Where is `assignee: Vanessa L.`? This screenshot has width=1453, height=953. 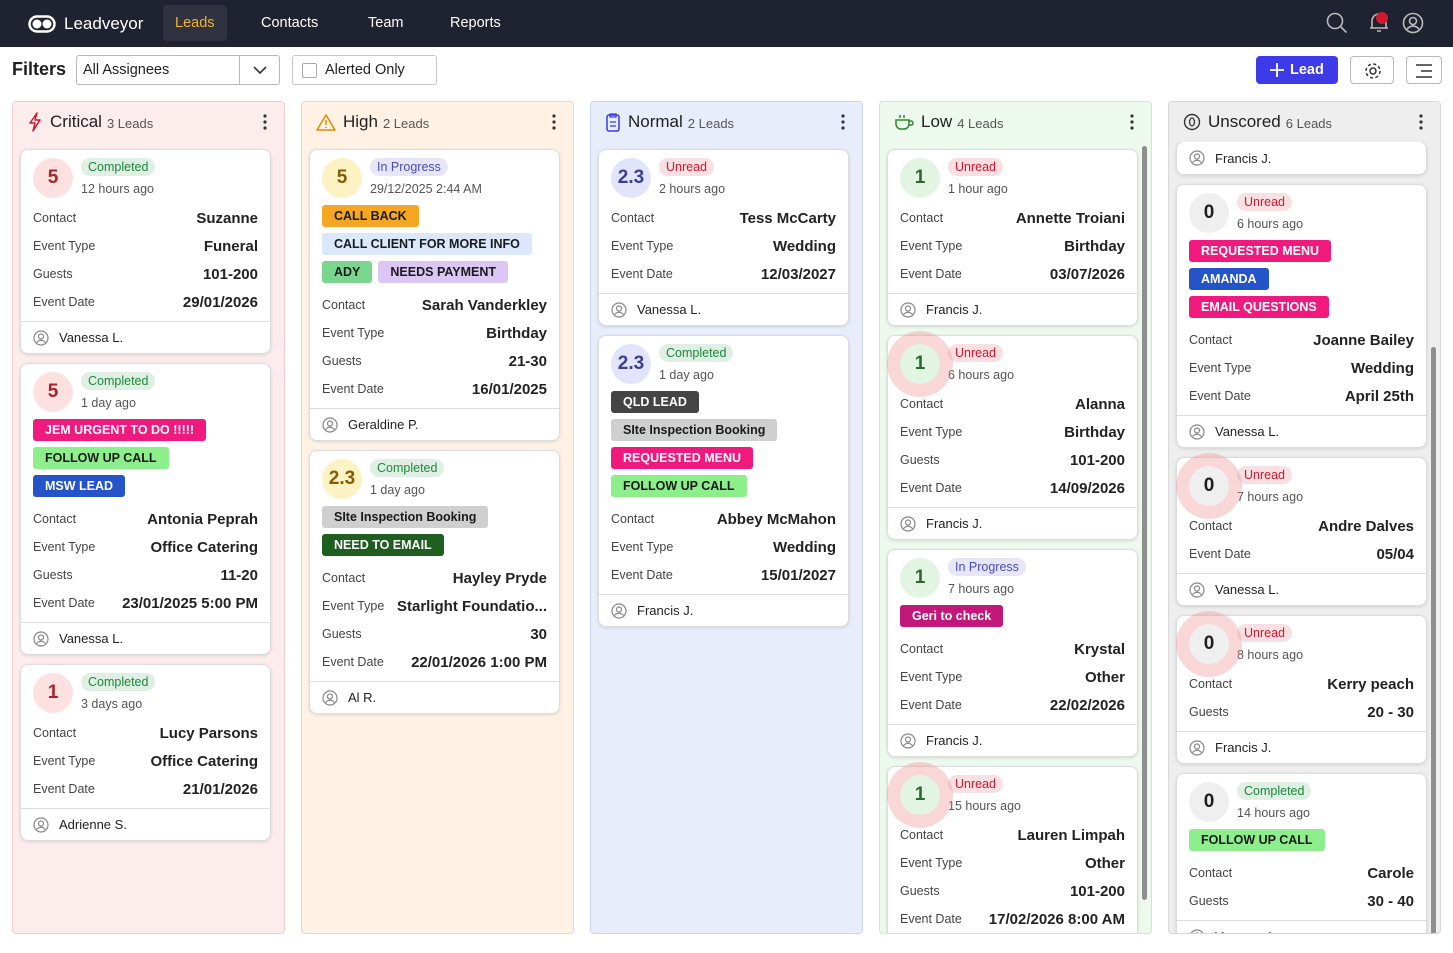
assignee: Vanessa L. is located at coordinates (91, 337).